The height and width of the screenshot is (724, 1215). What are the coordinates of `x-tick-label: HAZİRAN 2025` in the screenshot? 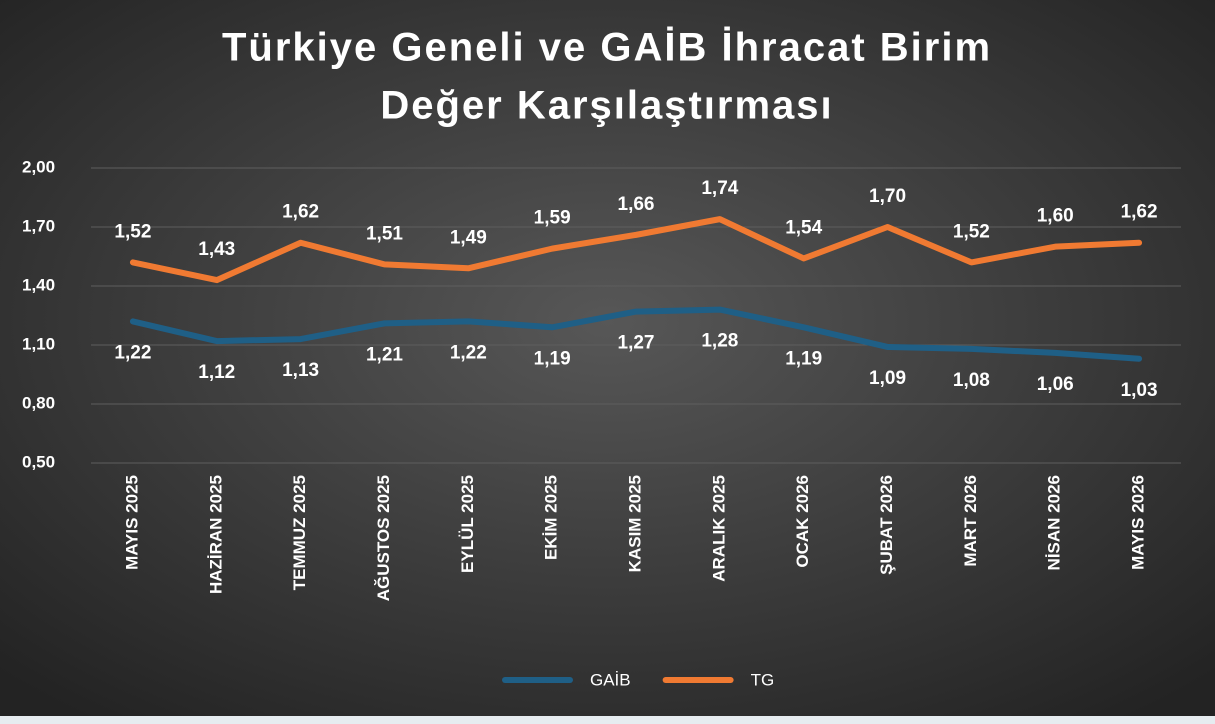 It's located at (215, 534).